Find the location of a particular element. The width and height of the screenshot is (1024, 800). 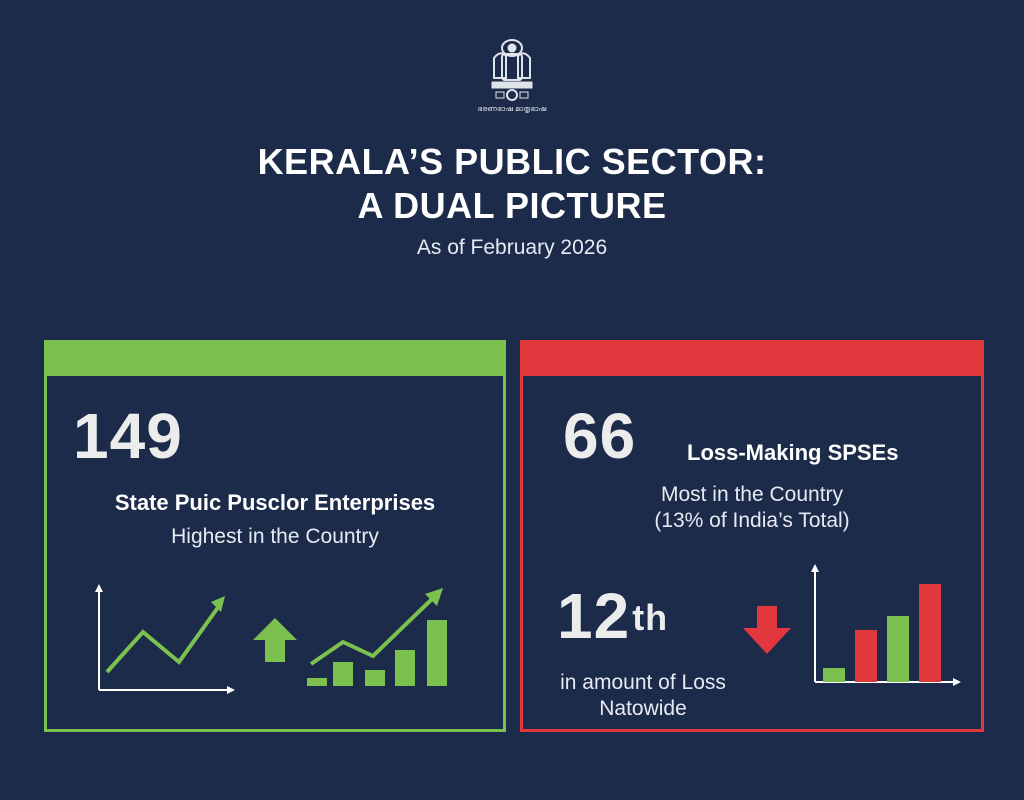

loss-making-subline-1: Most in the Country is located at coordinates (752, 494).